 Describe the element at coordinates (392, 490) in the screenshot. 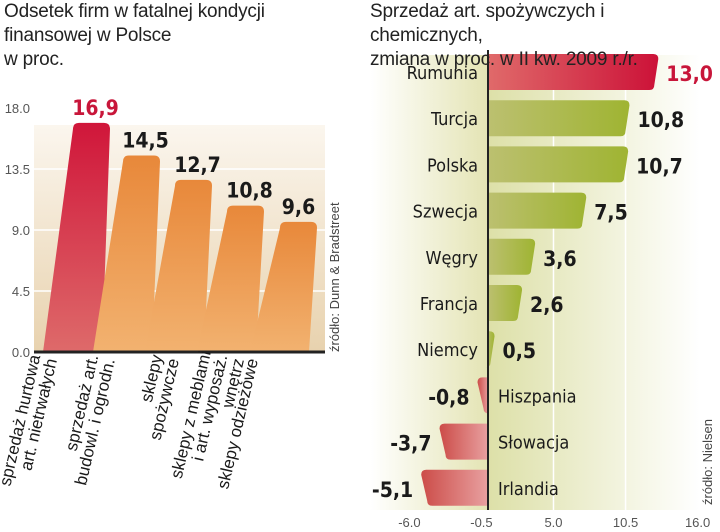

I see `data-label: -5,1` at that location.